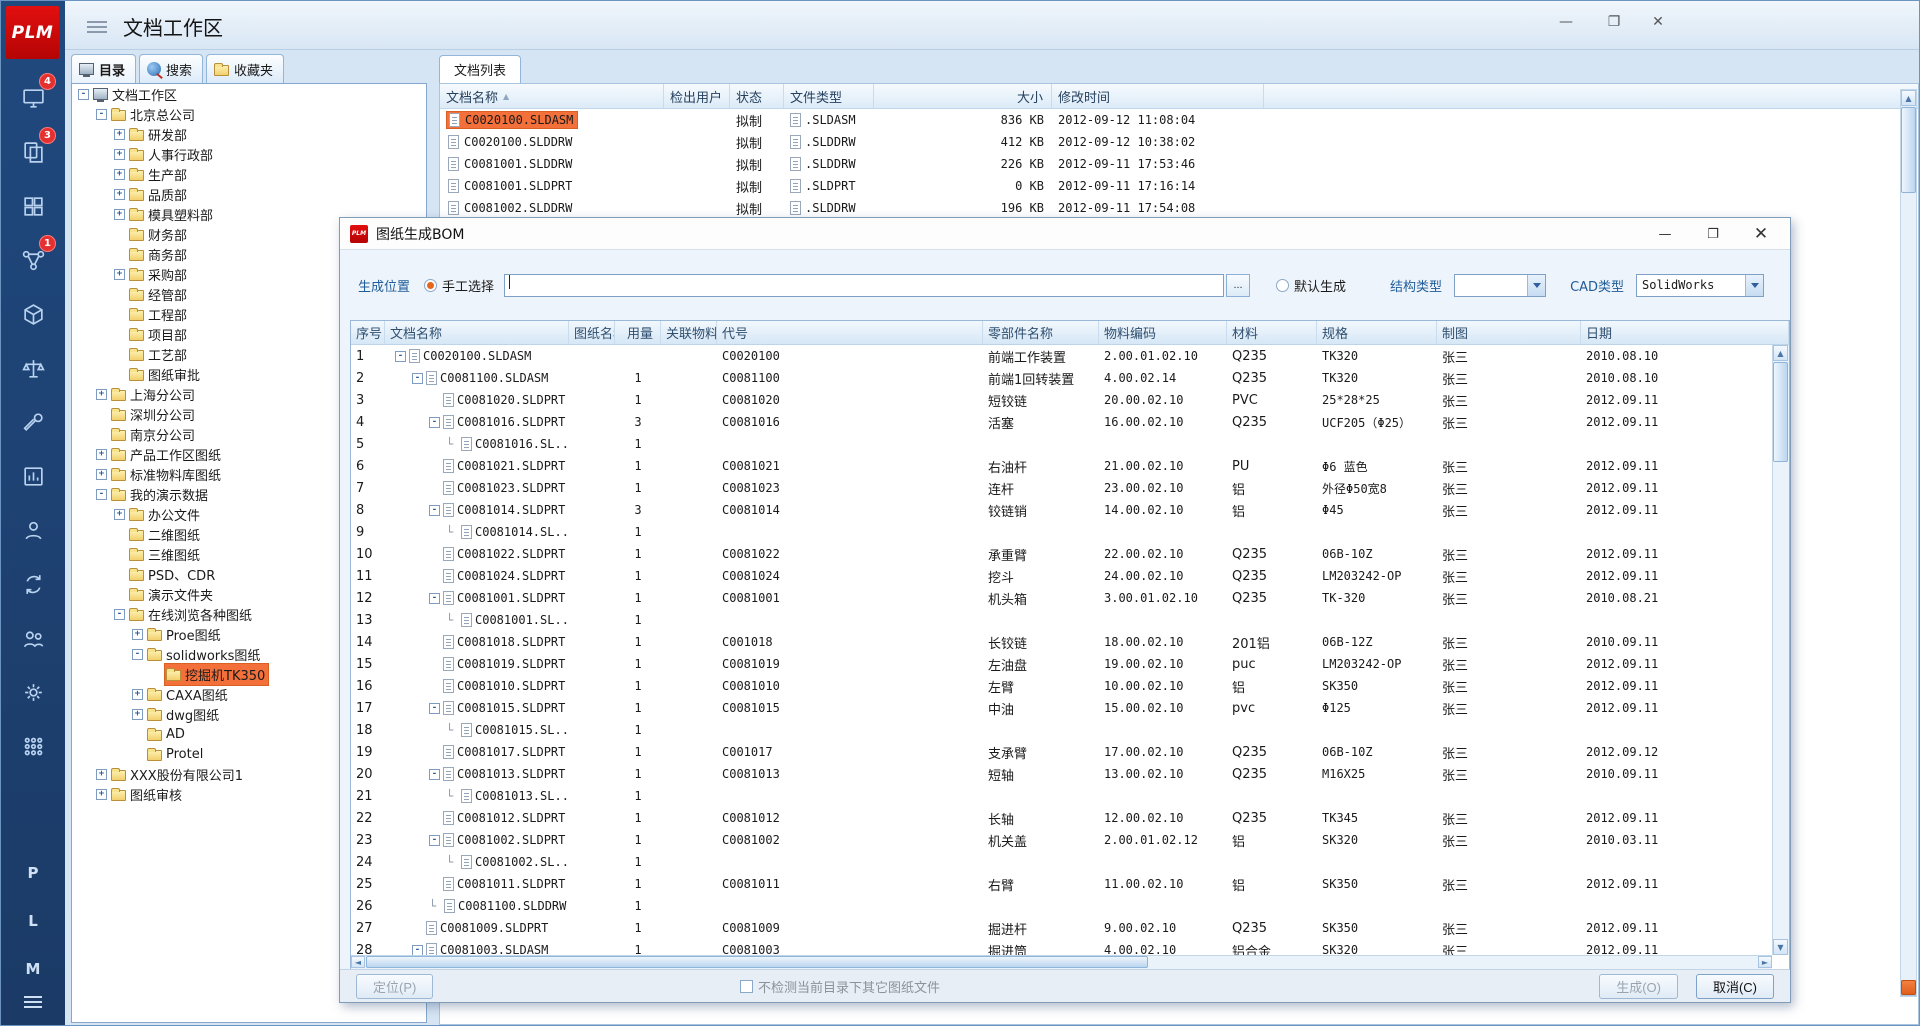 Image resolution: width=1920 pixels, height=1026 pixels. I want to click on tree-item: 演示文件夹, so click(249, 594).